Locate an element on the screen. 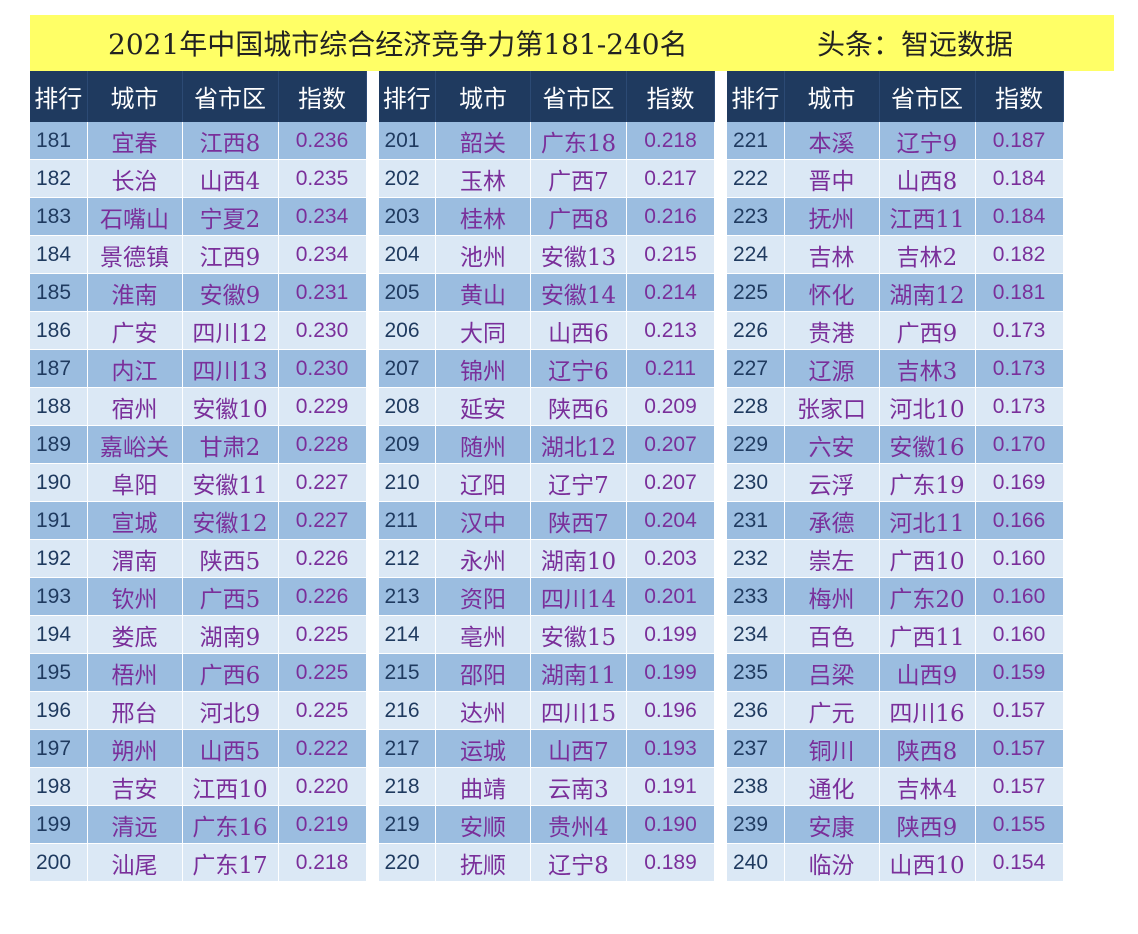 The height and width of the screenshot is (934, 1138). index-cell: 0.209 is located at coordinates (670, 406).